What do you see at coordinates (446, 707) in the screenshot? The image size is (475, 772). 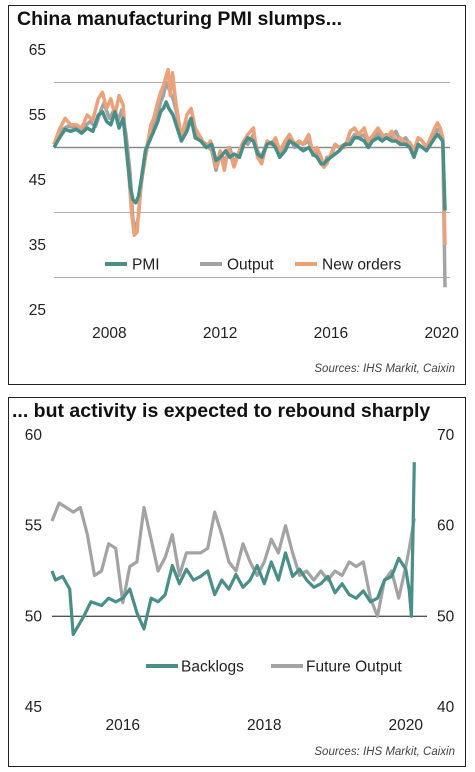 I see `y-right-tick-label: 40` at bounding box center [446, 707].